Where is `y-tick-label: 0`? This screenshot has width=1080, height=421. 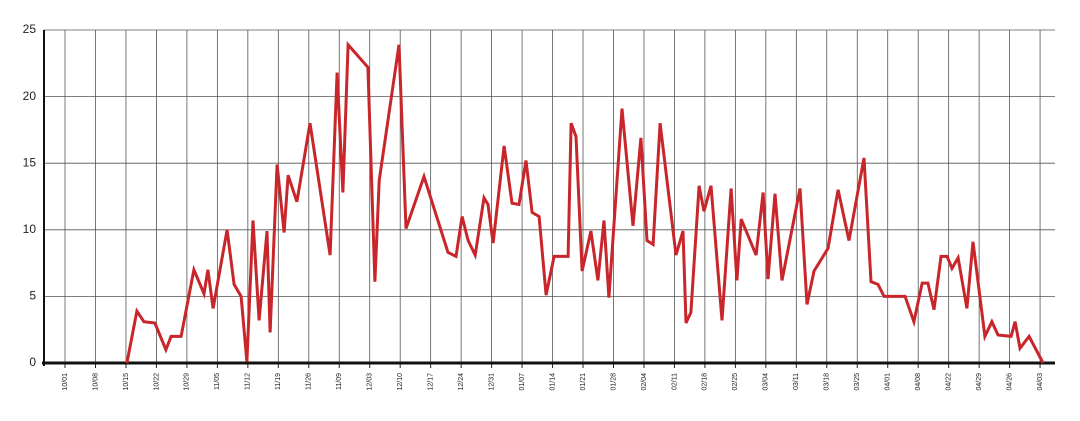
y-tick-label: 0 is located at coordinates (32, 362).